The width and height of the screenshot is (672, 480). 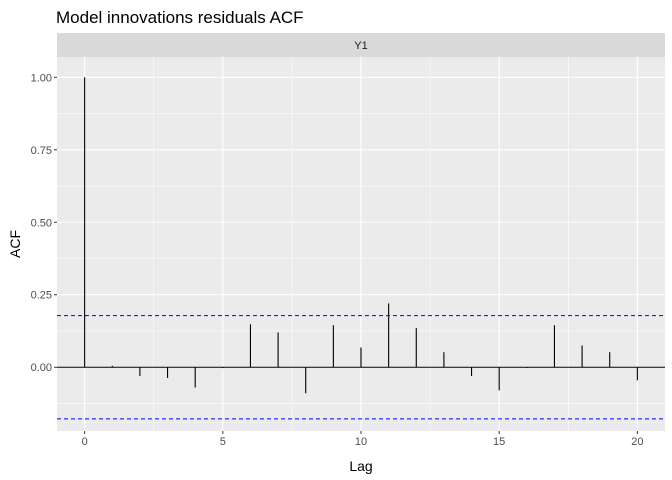 What do you see at coordinates (41, 368) in the screenshot?
I see `y-tick-label: 0.00` at bounding box center [41, 368].